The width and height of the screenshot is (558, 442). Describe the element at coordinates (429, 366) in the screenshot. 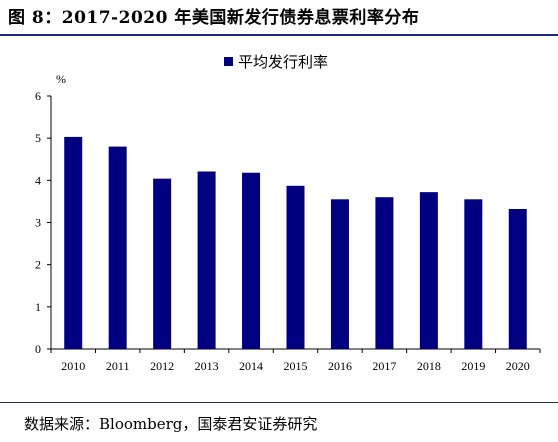

I see `x-tick-label: 2018` at that location.